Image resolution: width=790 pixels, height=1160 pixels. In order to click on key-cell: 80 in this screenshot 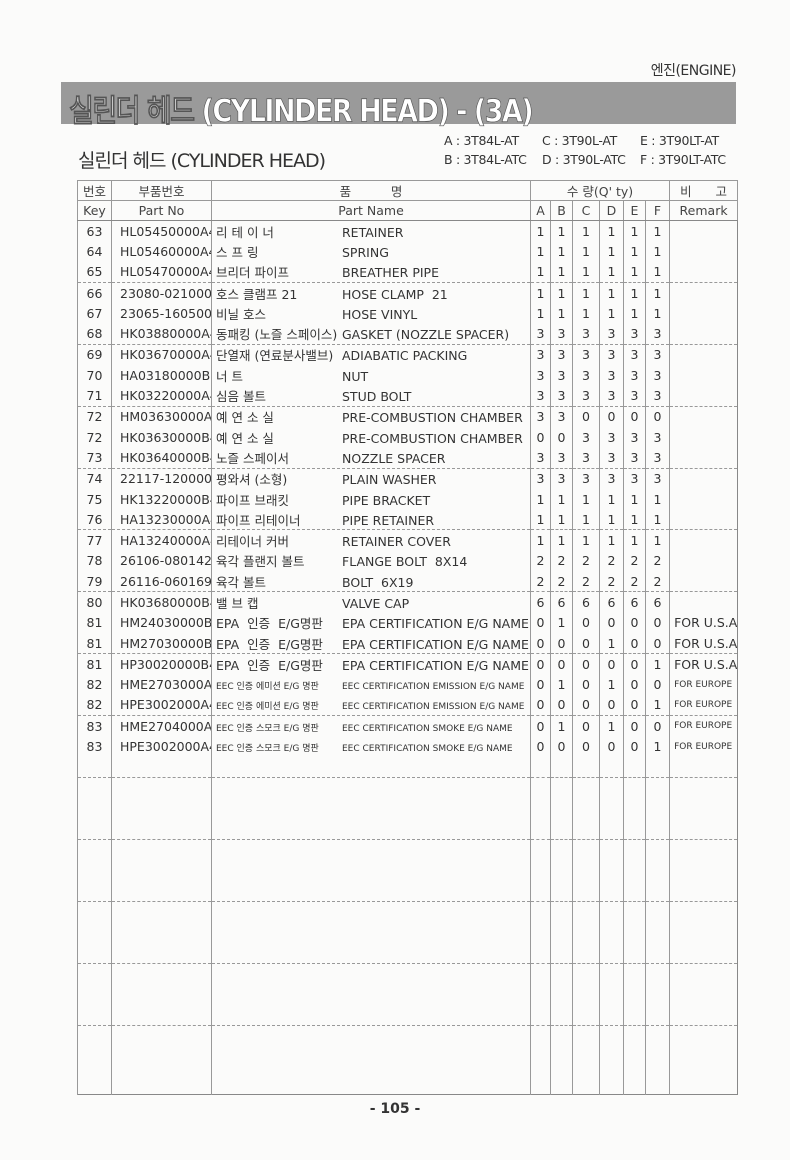, I will do `click(94, 602)`.